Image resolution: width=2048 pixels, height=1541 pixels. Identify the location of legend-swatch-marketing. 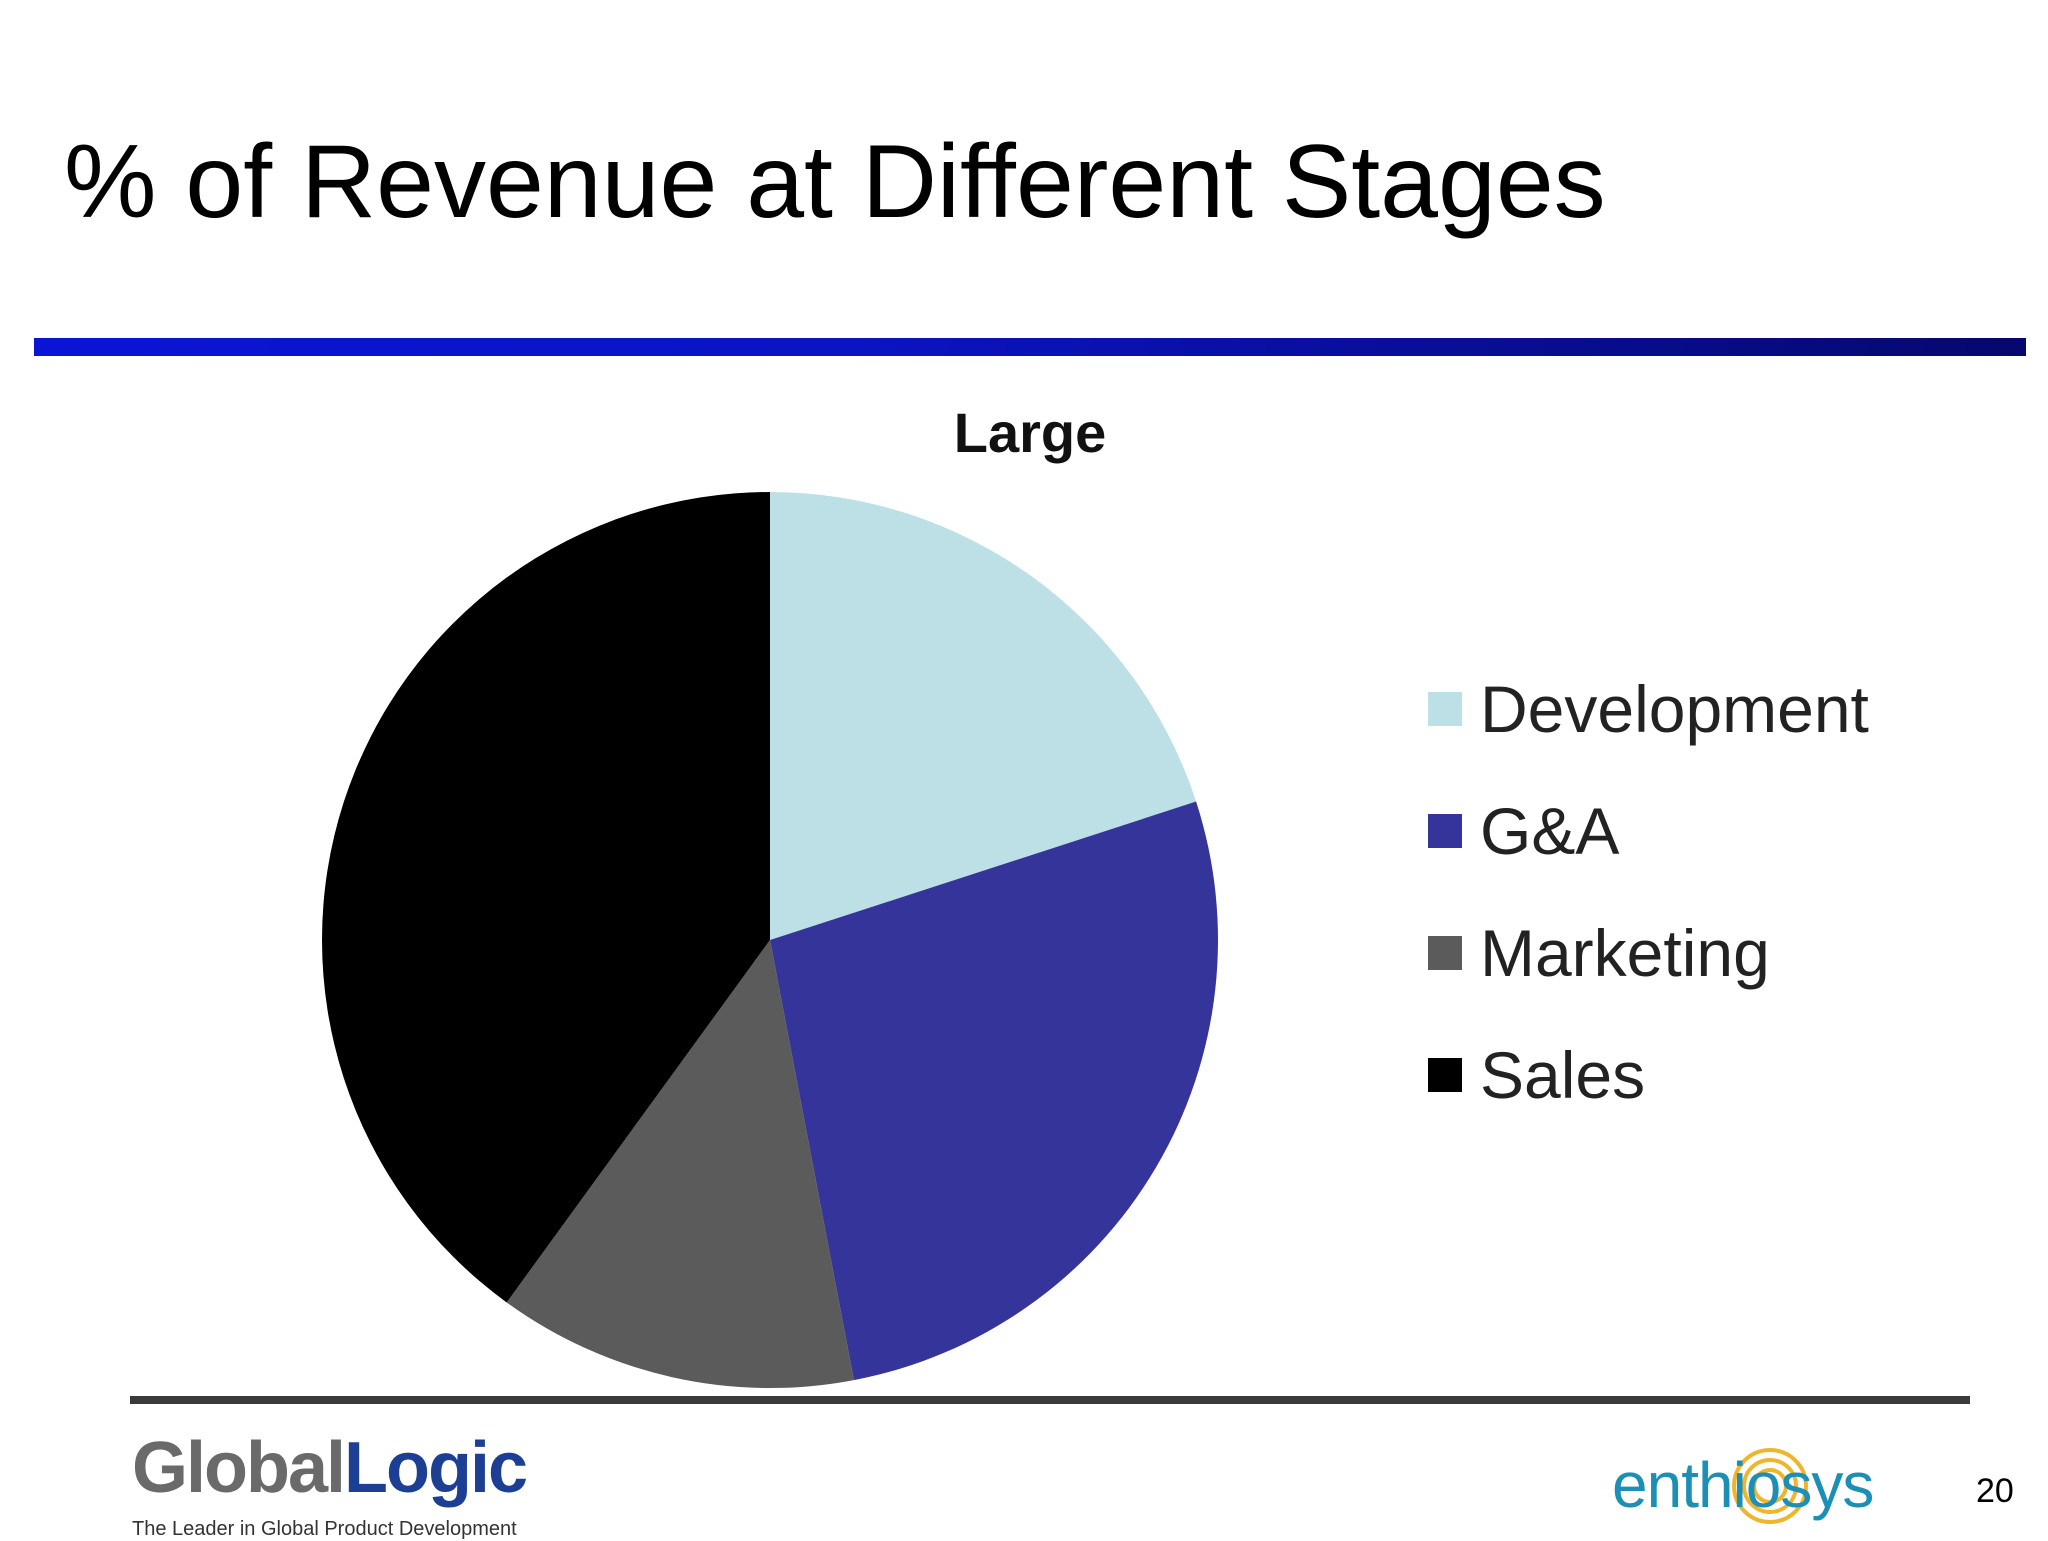
(1445, 953).